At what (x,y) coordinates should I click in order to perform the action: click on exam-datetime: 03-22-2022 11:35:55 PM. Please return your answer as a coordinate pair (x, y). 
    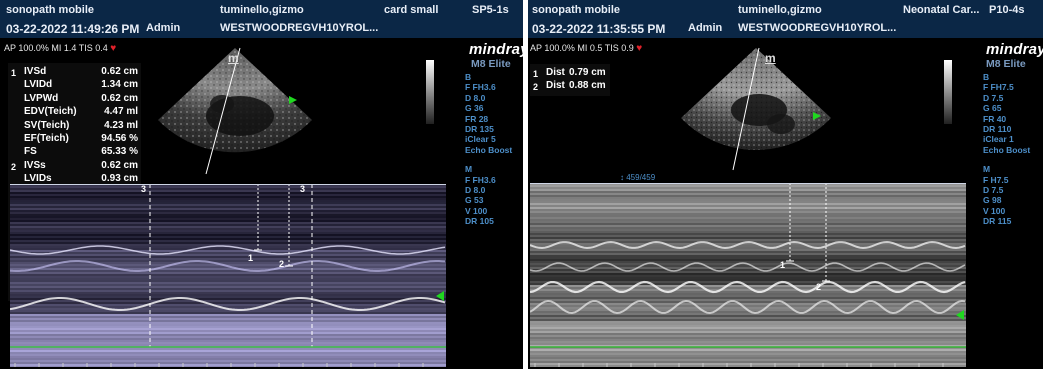
    Looking at the image, I should click on (599, 29).